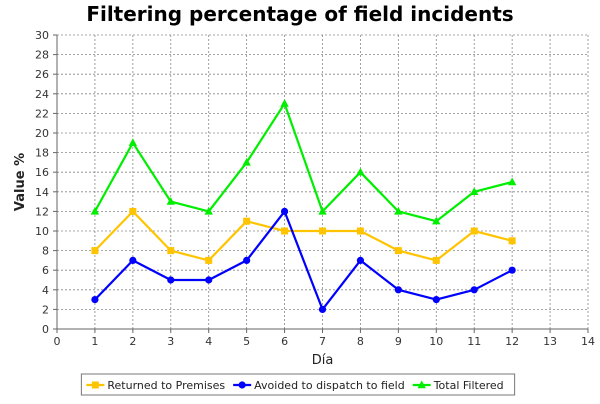  What do you see at coordinates (42, 113) in the screenshot?
I see `y-tick-label: 22` at bounding box center [42, 113].